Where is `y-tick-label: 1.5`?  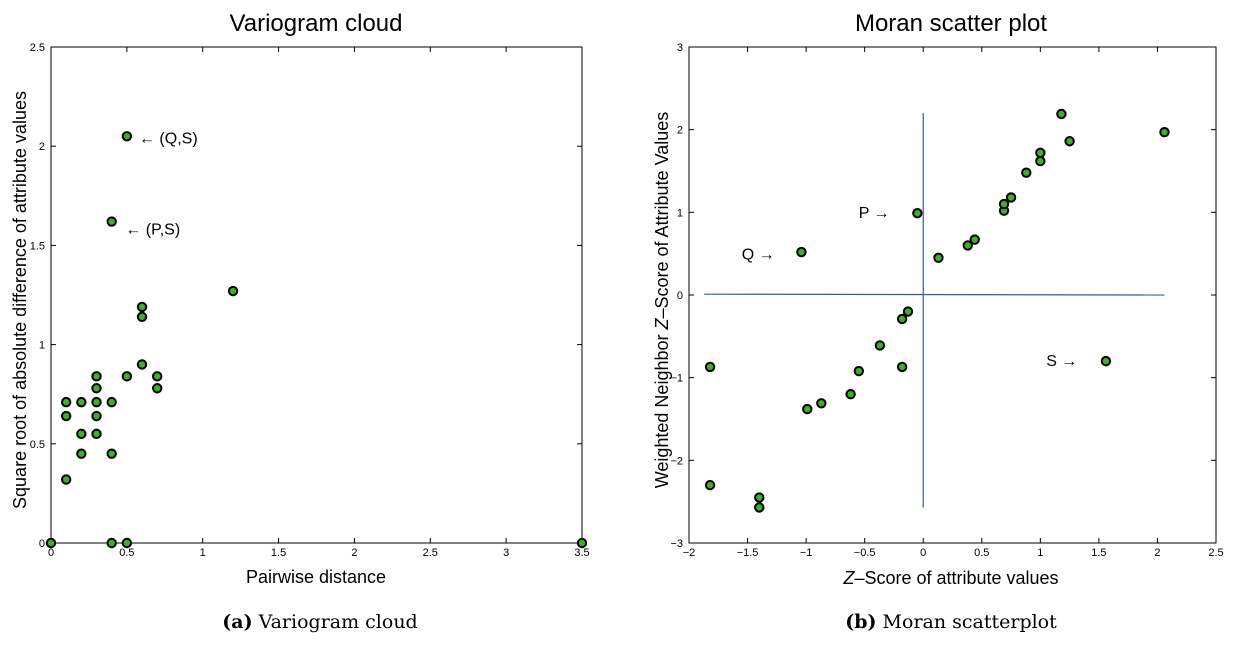 y-tick-label: 1.5 is located at coordinates (37, 246).